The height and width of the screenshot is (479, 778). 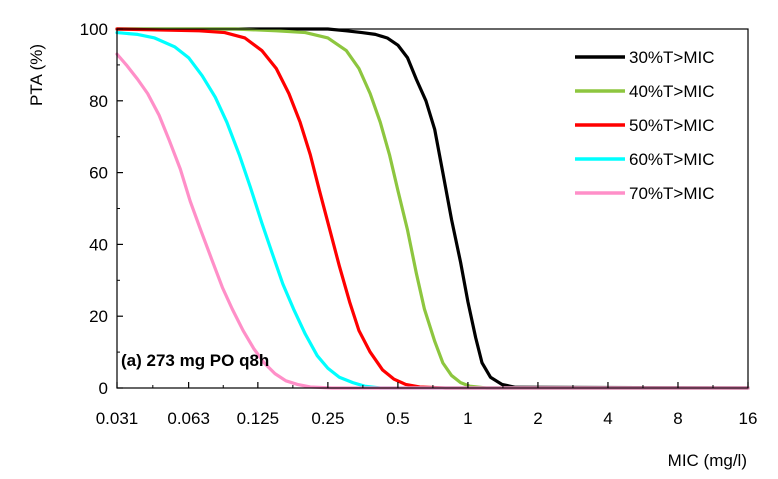 What do you see at coordinates (672, 193) in the screenshot?
I see `legend-label: 70%T>MIC` at bounding box center [672, 193].